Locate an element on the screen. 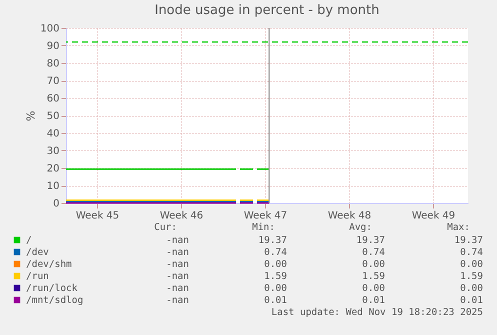 This screenshot has height=335, width=497. chart-title: Inode usage in percent - by month is located at coordinates (267, 10).